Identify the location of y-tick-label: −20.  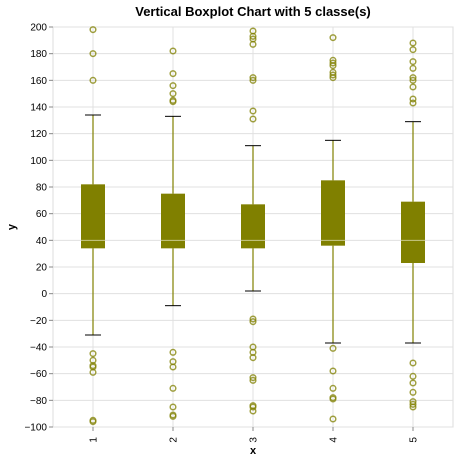
(38, 321).